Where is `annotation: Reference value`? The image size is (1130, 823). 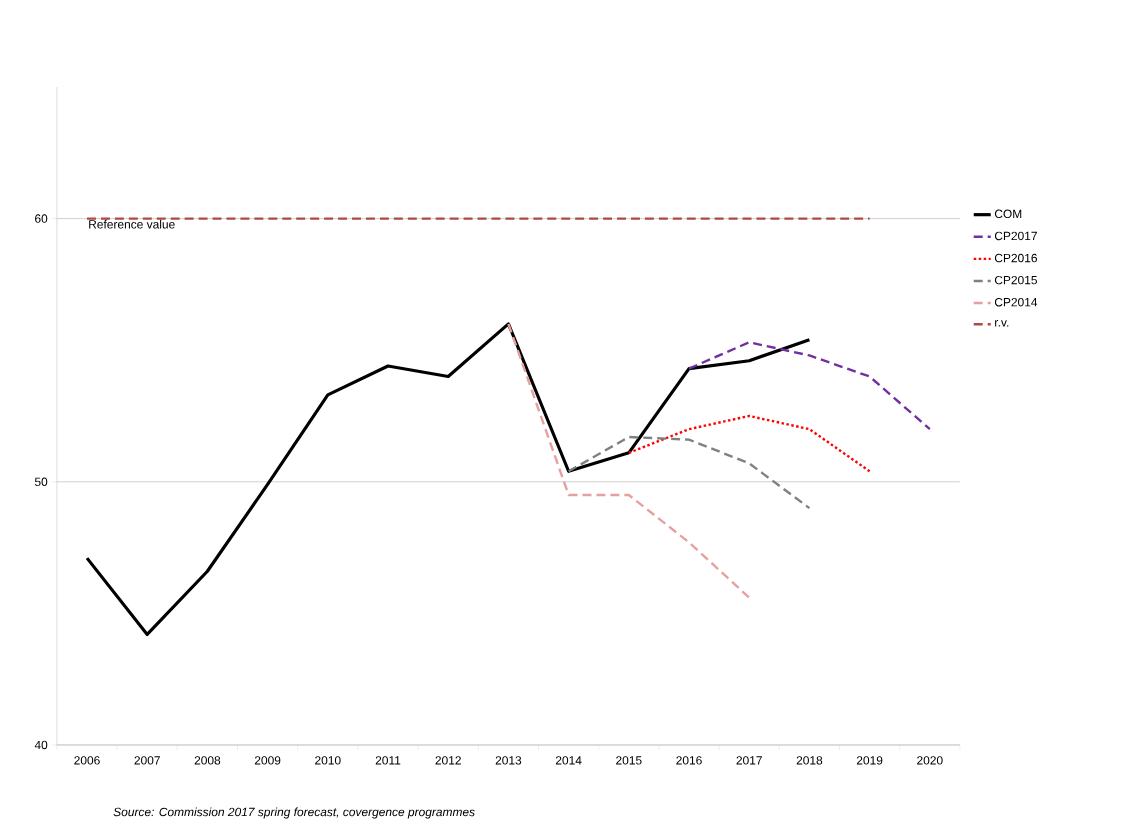
annotation: Reference value is located at coordinates (132, 224).